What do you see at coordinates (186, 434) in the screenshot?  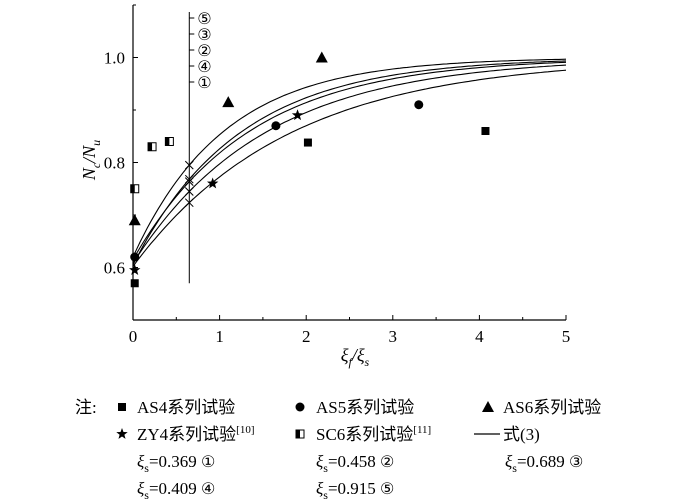 I see `legend-label-text: ZY4系列试验` at bounding box center [186, 434].